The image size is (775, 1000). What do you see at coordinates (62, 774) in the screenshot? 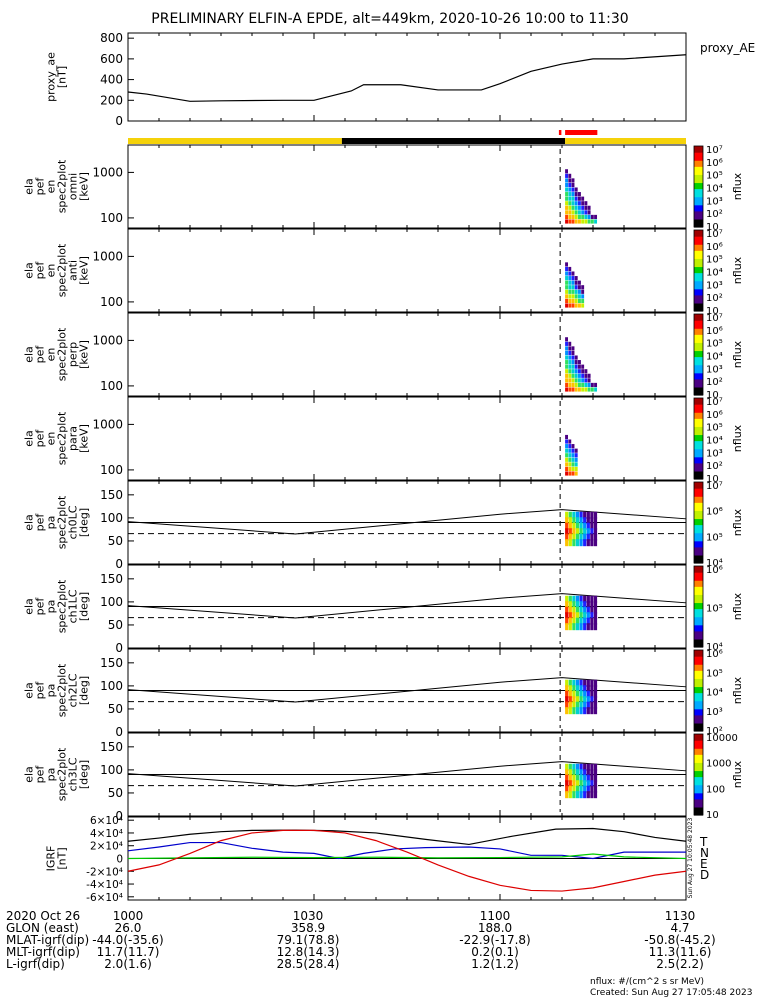
I see `ylabel-line: spec2plot` at bounding box center [62, 774].